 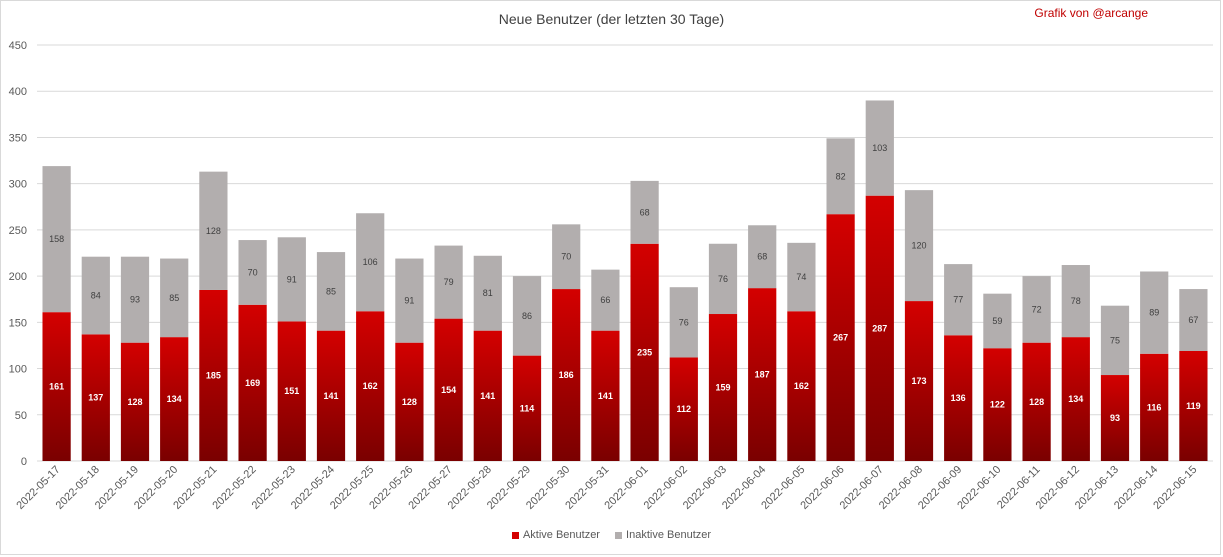 I want to click on data-label-inactive: 106, so click(x=370, y=262).